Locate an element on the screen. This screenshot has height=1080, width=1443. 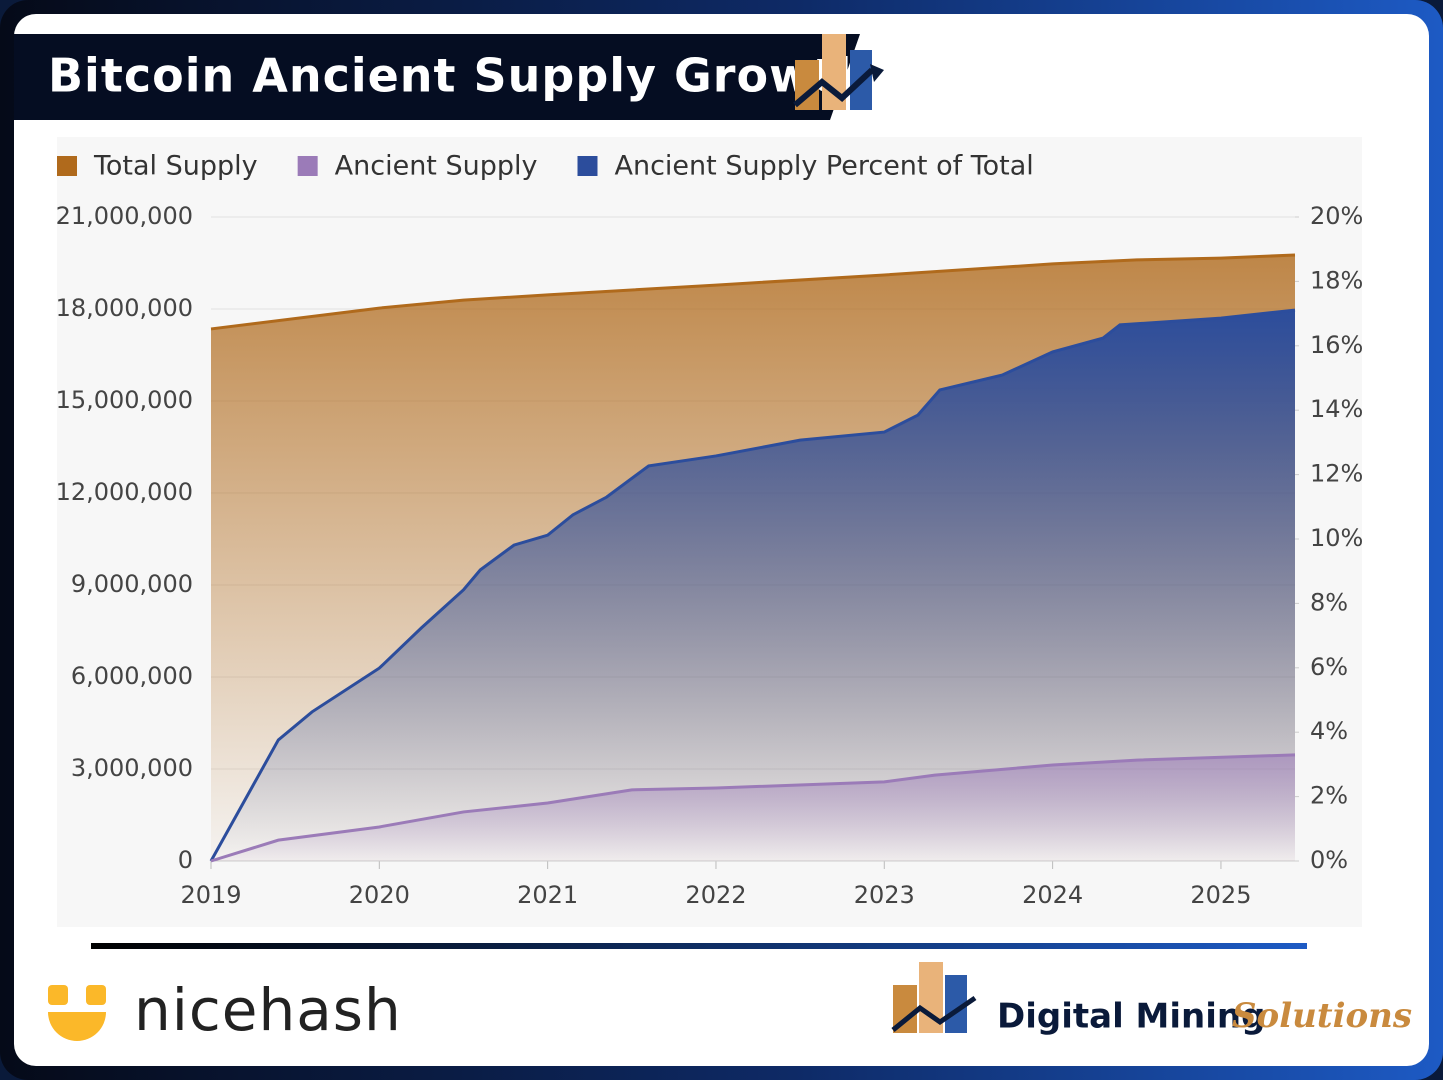
y-tick-label: 0 is located at coordinates (185, 860).